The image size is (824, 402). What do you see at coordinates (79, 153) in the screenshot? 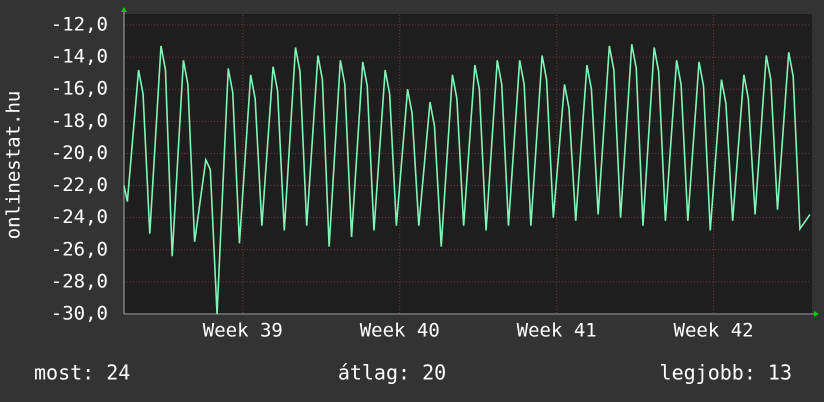
I see `y-tick-label: -20,0` at bounding box center [79, 153].